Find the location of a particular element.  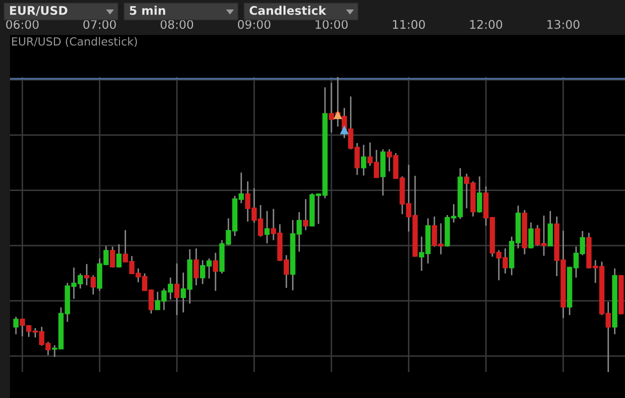

x-tick-label: 12:00 is located at coordinates (486, 24).